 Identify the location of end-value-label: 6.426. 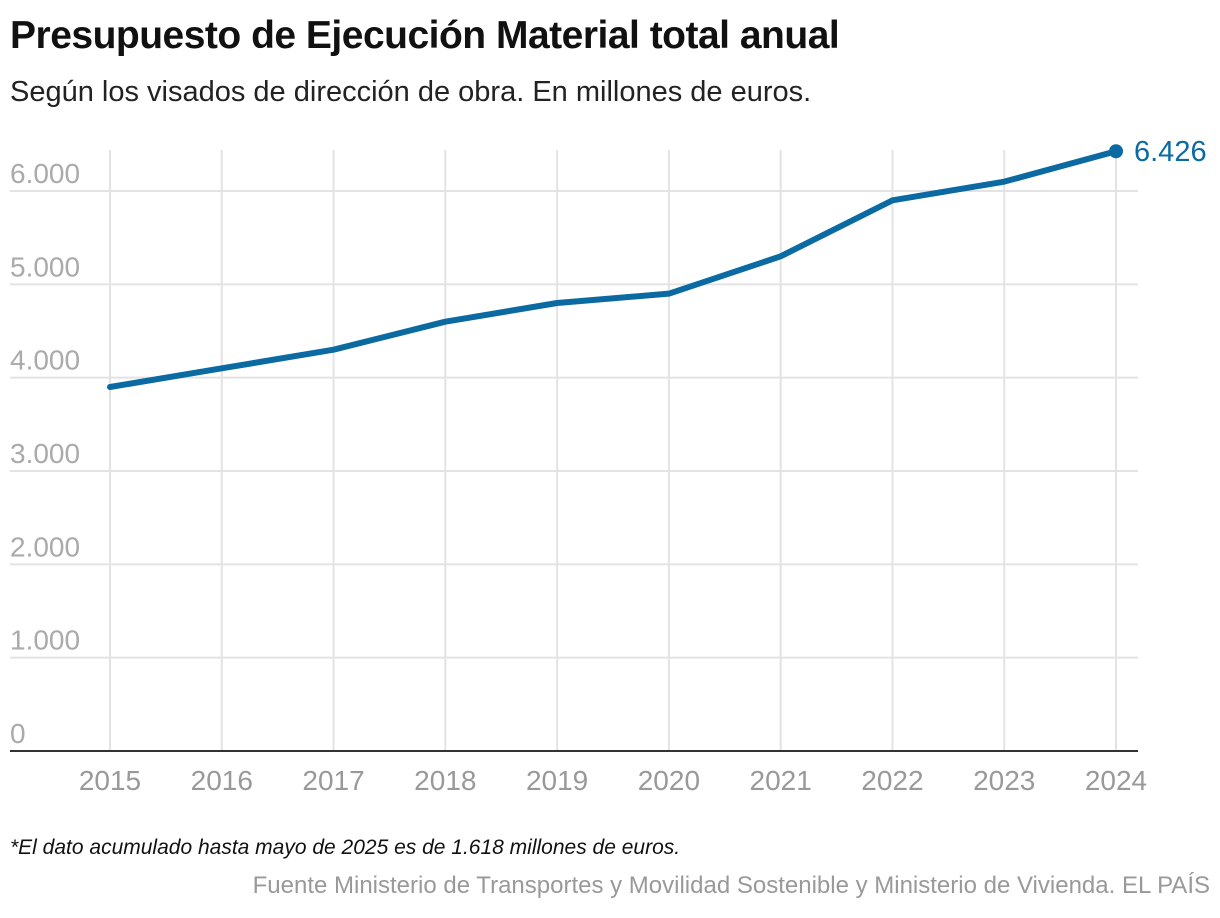
(1170, 152).